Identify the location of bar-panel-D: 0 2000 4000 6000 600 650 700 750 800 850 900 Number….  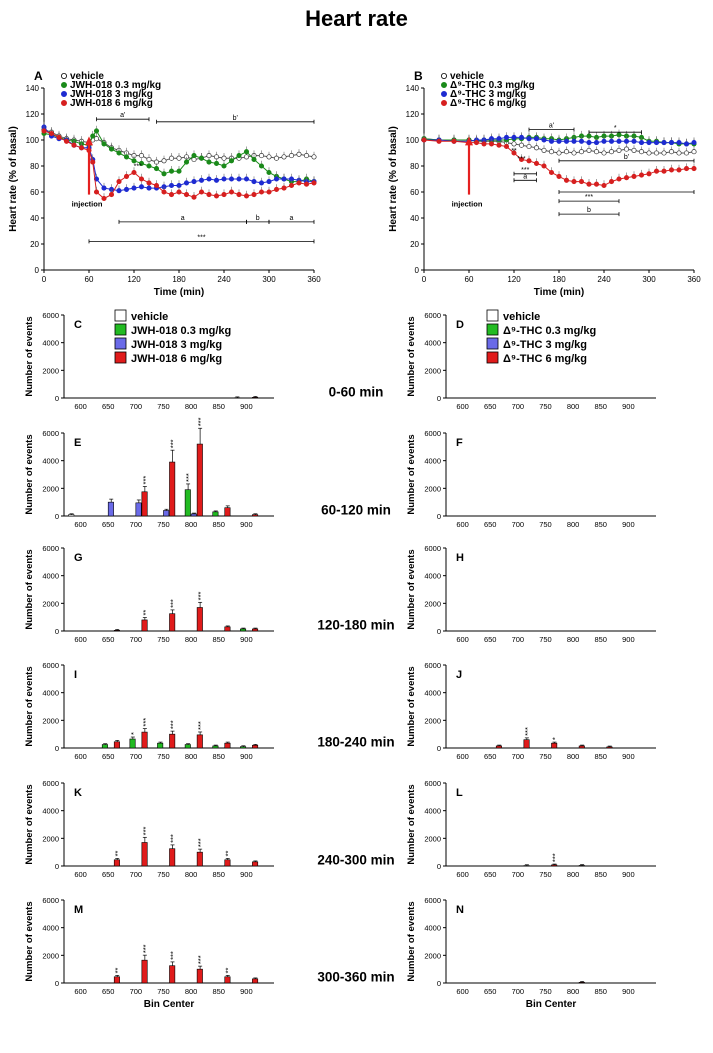
(531, 361).